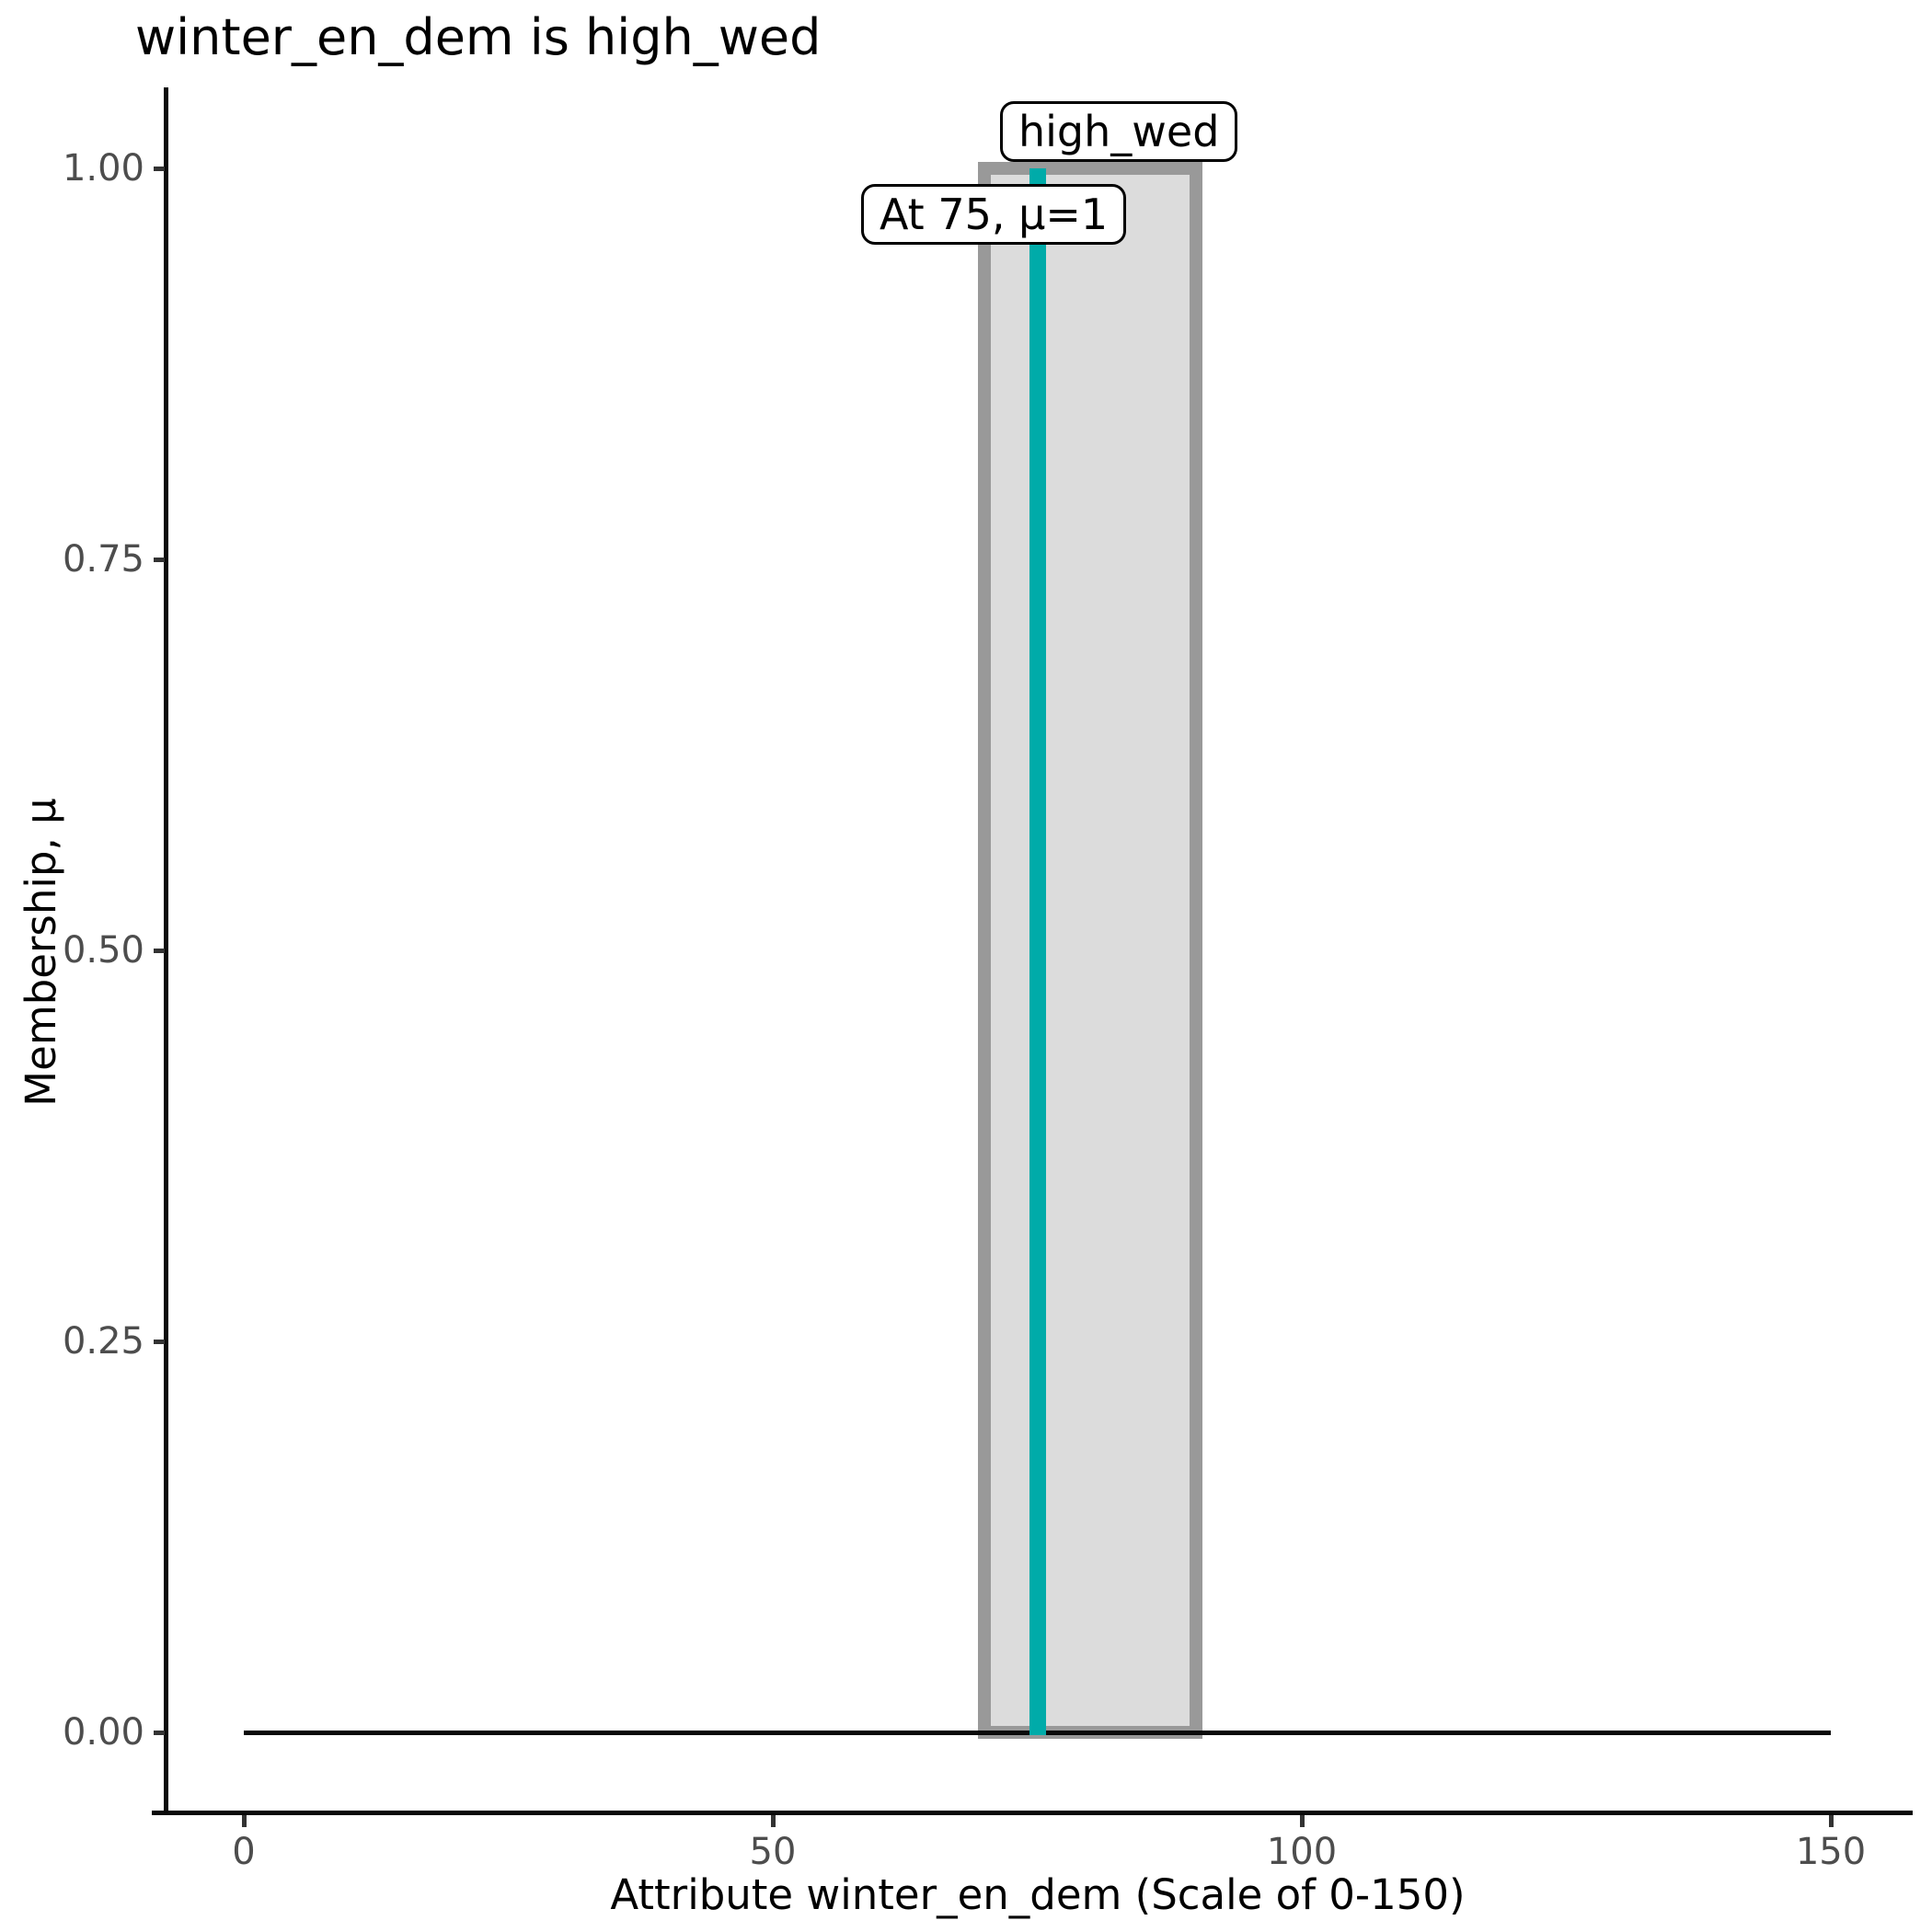  I want to click on x-axis-line, so click(1032, 1813).